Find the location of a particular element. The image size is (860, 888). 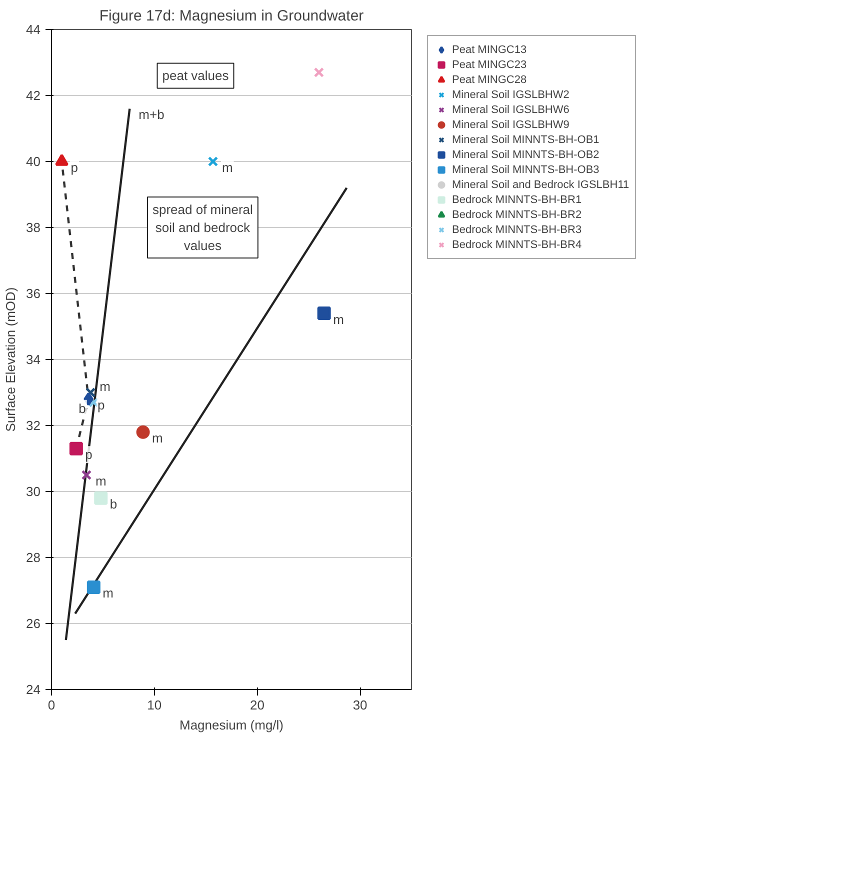

x-tick-label: 10 is located at coordinates (154, 705).